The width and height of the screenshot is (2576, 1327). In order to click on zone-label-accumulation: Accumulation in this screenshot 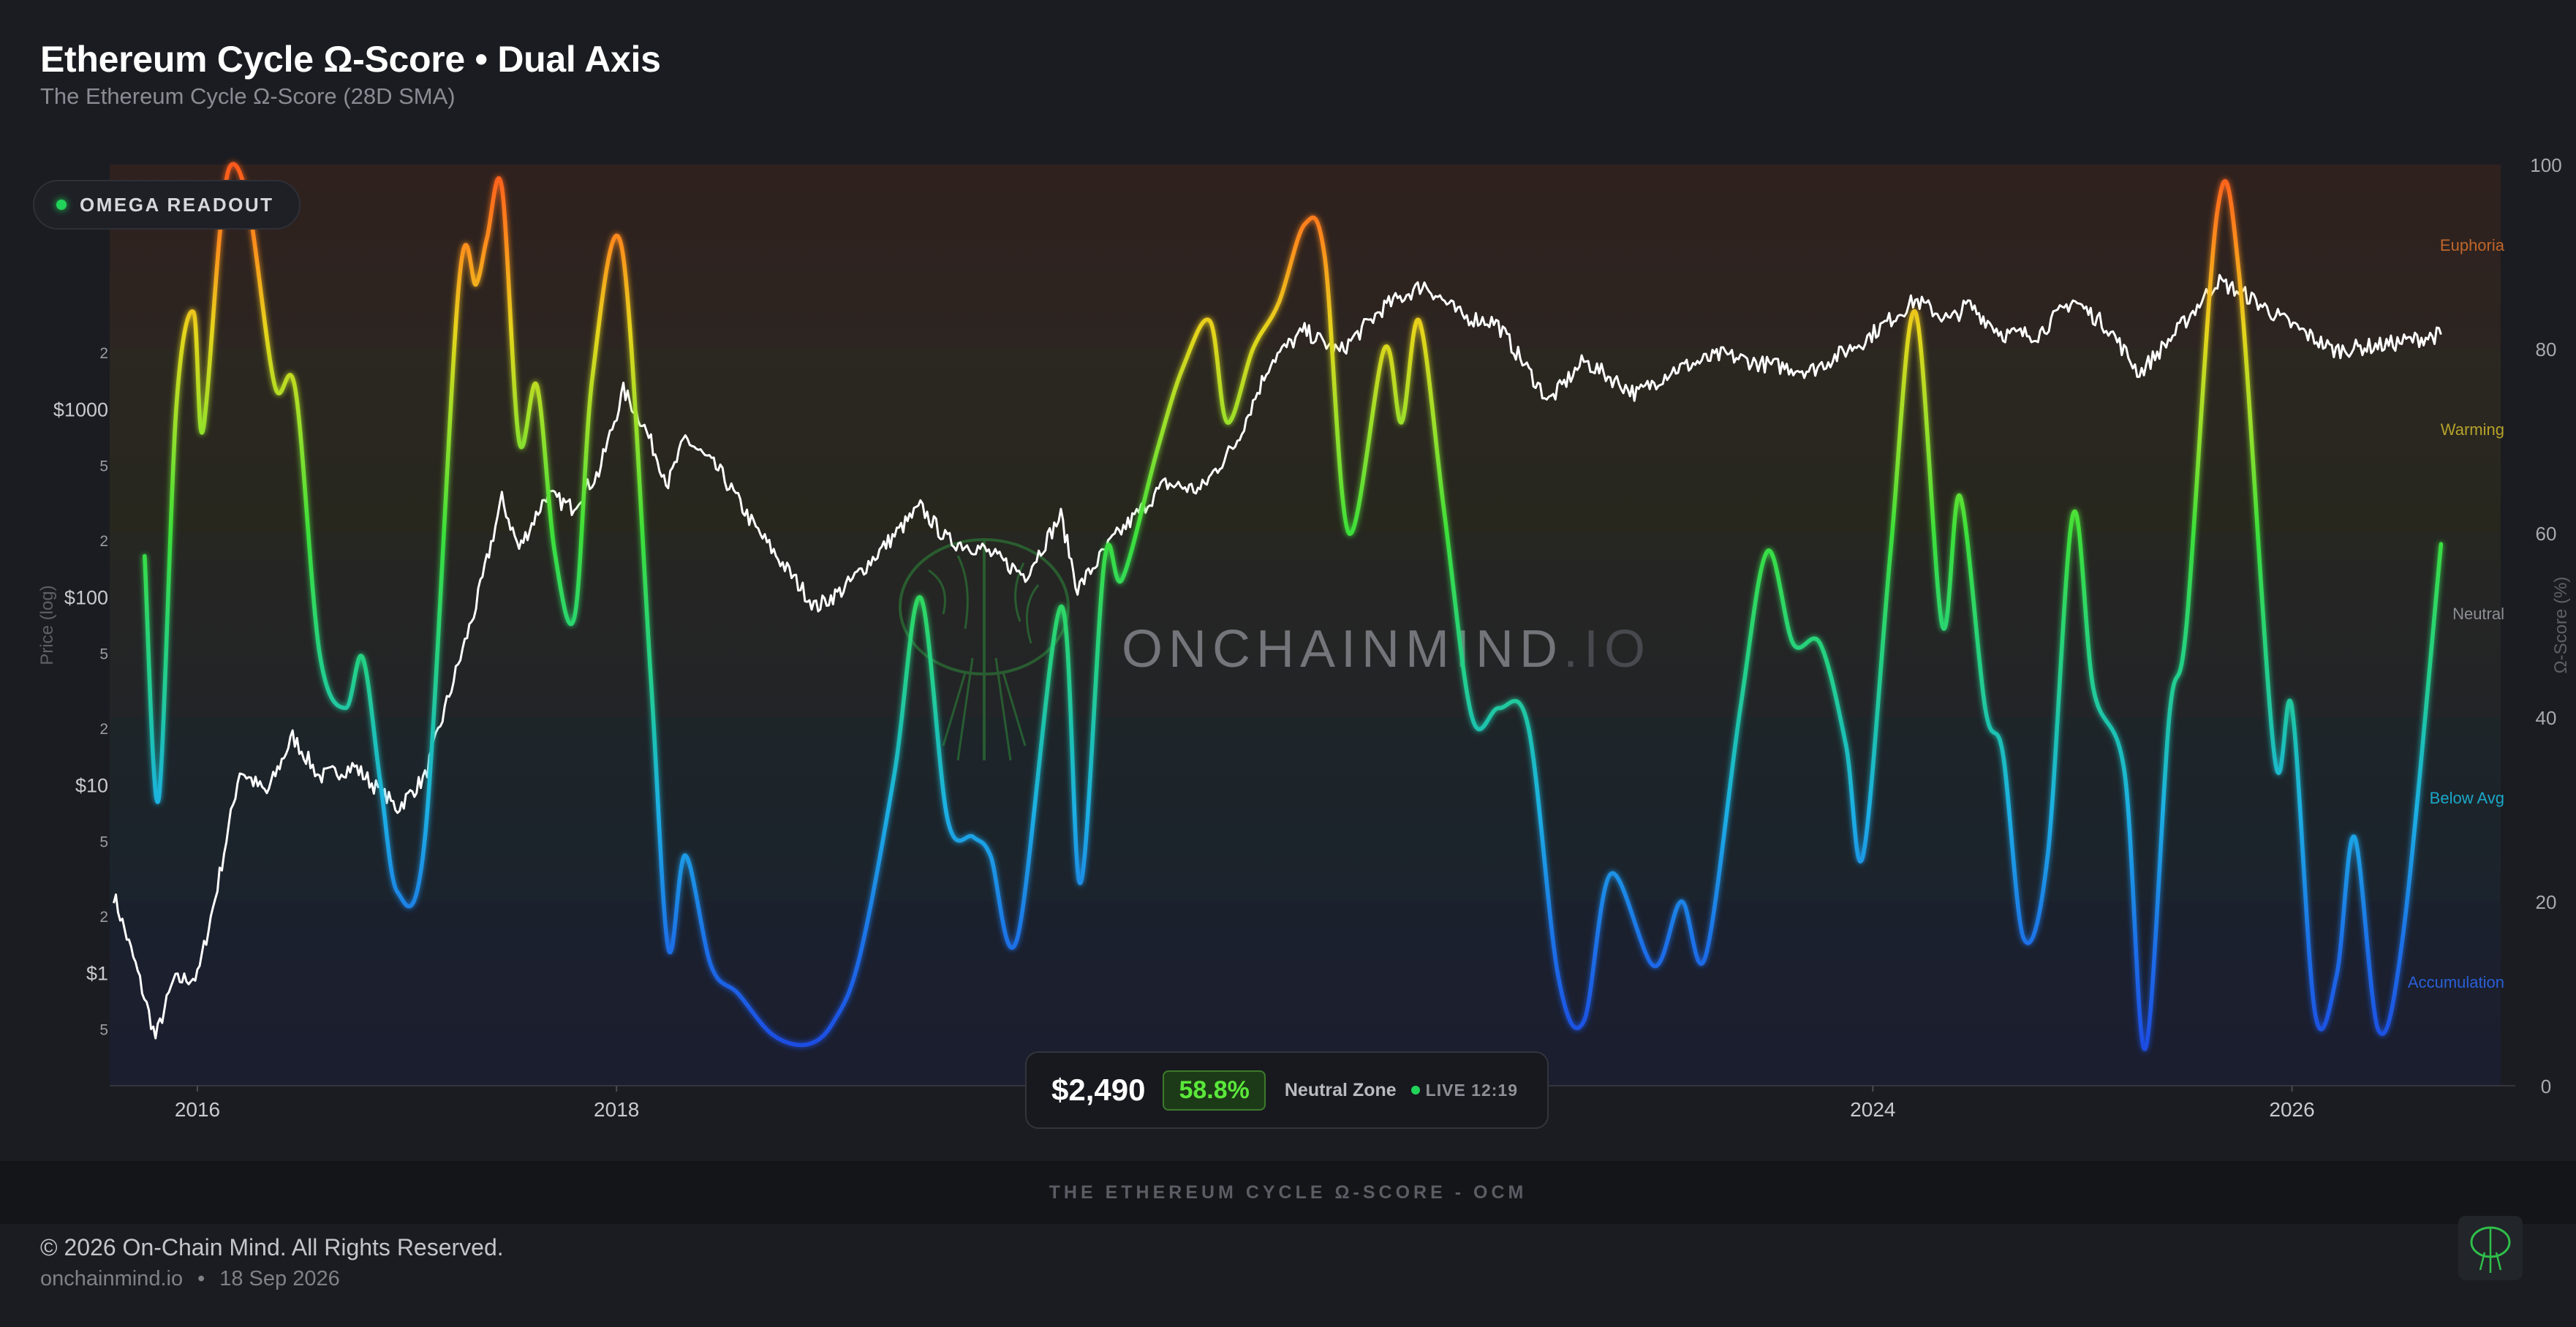, I will do `click(2456, 982)`.